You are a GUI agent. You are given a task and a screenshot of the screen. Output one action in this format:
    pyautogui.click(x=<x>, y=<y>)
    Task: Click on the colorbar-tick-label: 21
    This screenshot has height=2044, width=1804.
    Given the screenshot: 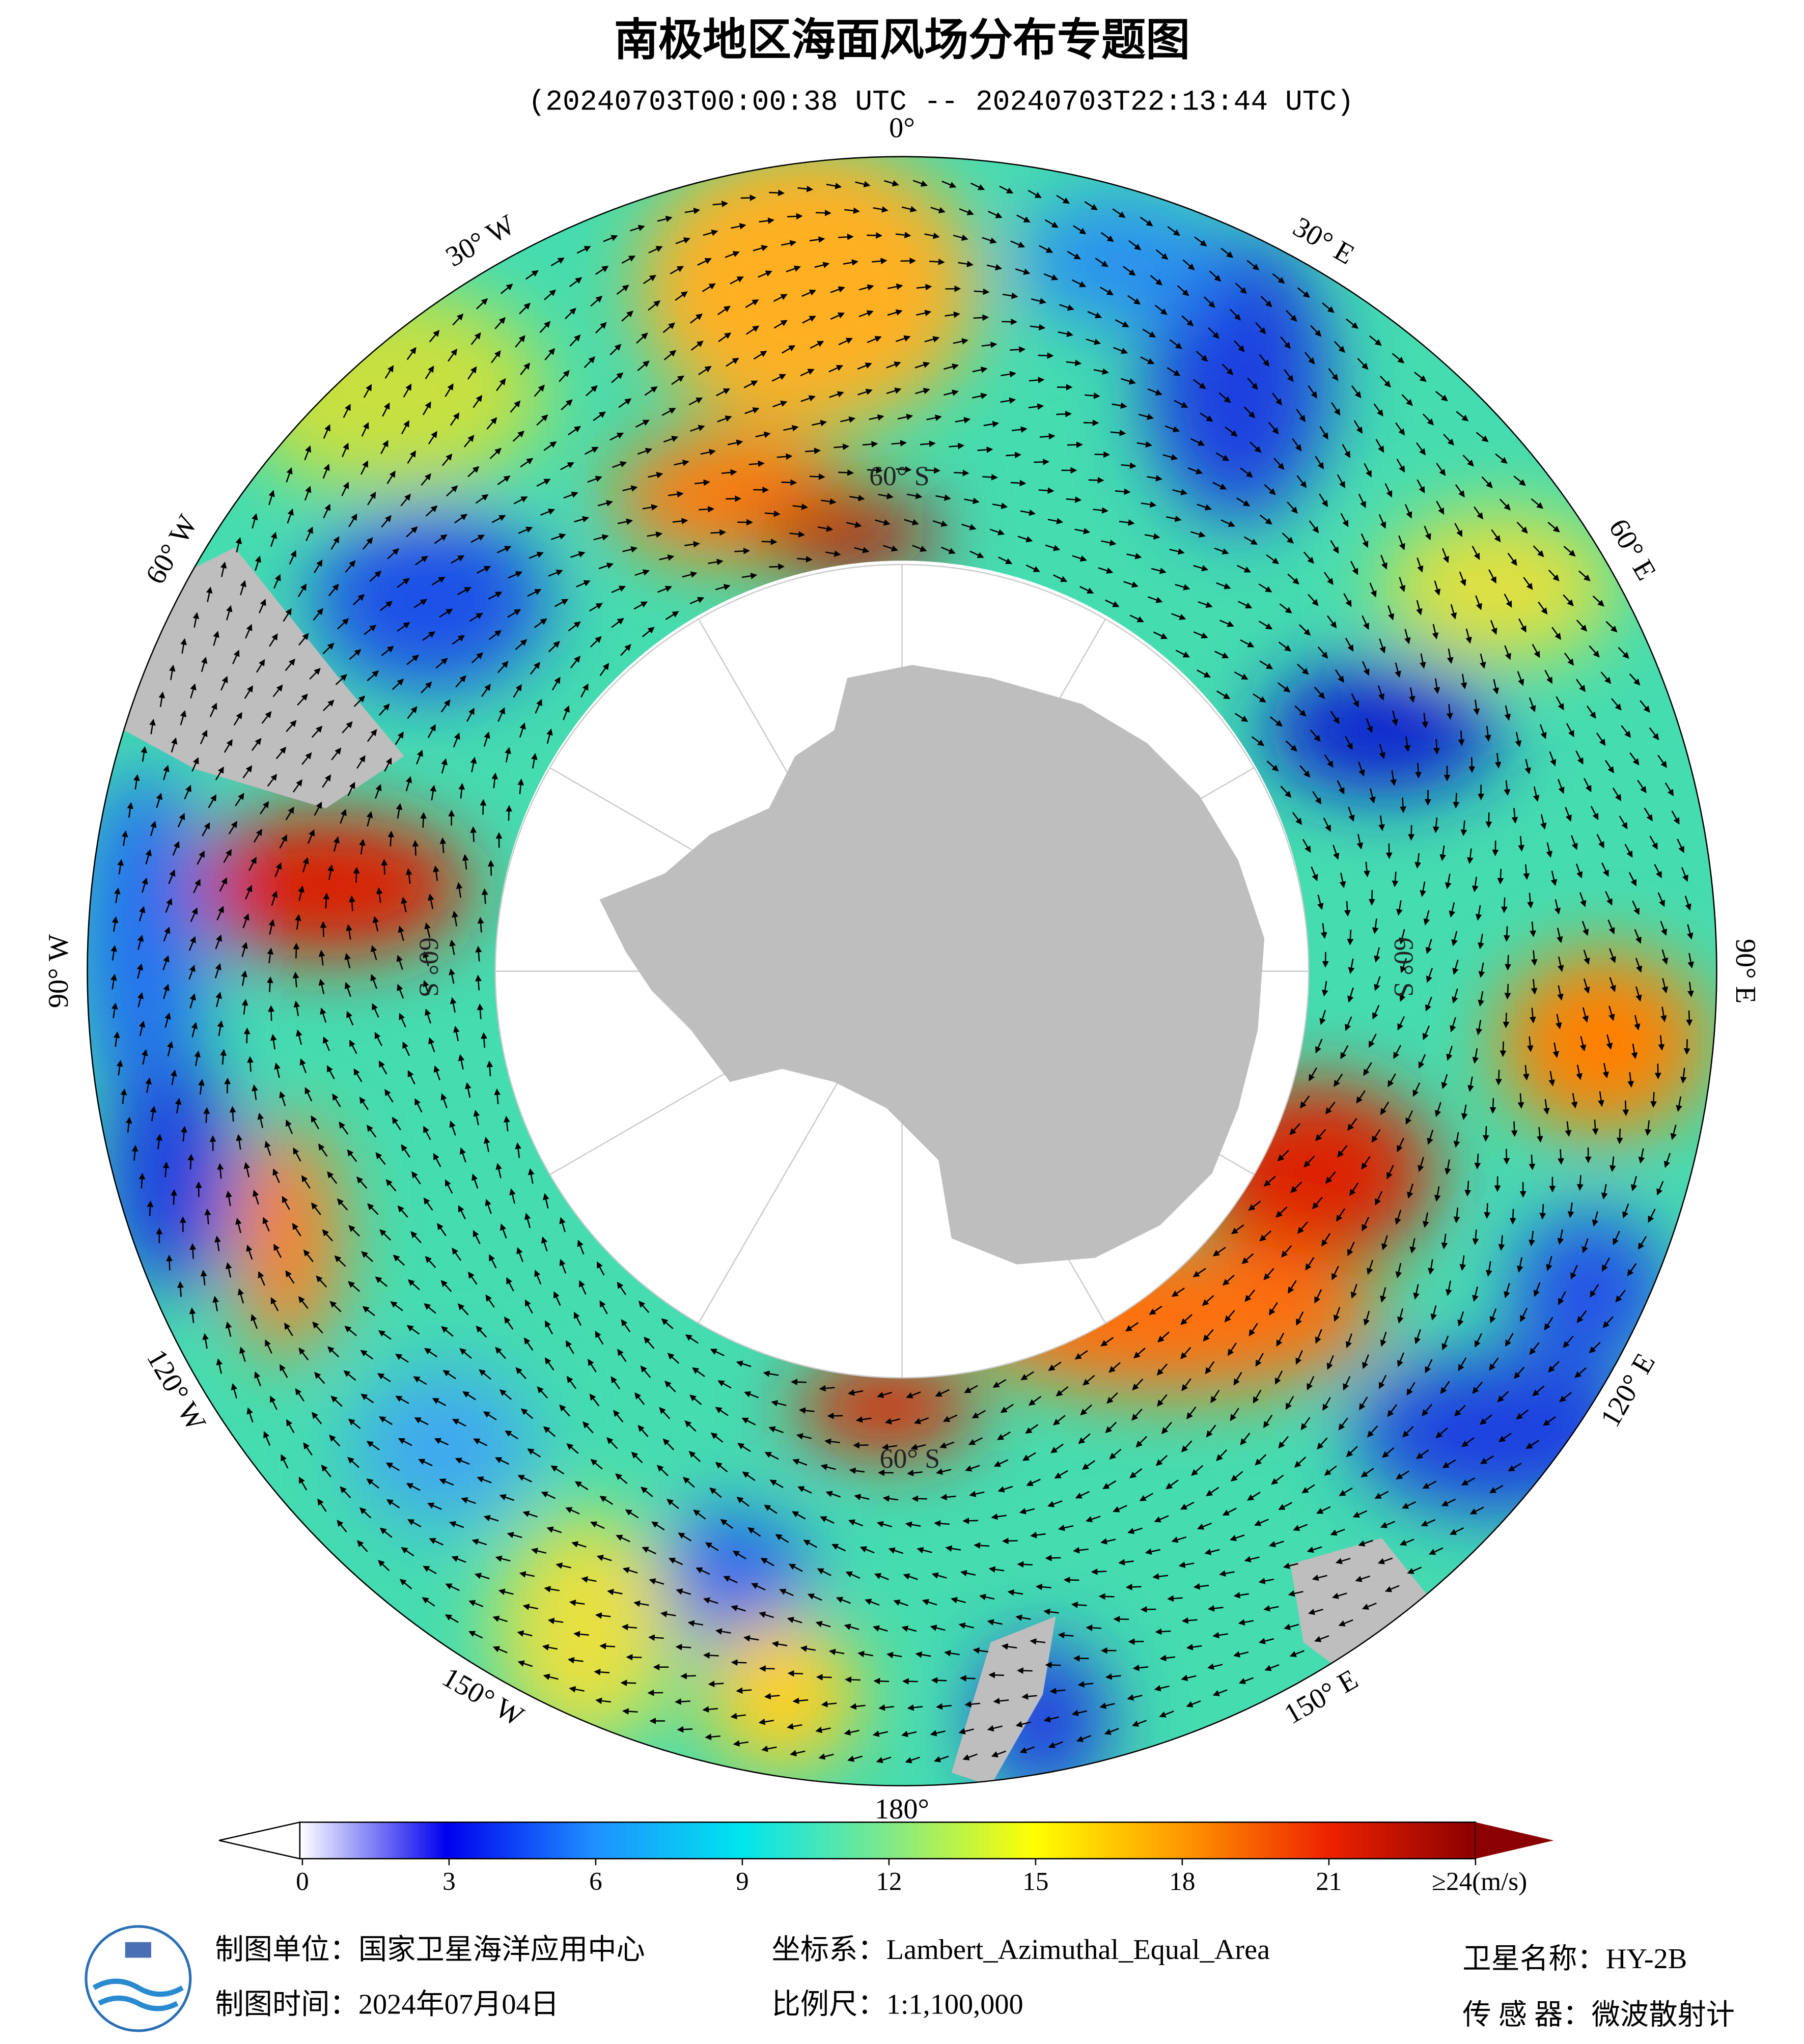 What is the action you would take?
    pyautogui.click(x=1329, y=1881)
    